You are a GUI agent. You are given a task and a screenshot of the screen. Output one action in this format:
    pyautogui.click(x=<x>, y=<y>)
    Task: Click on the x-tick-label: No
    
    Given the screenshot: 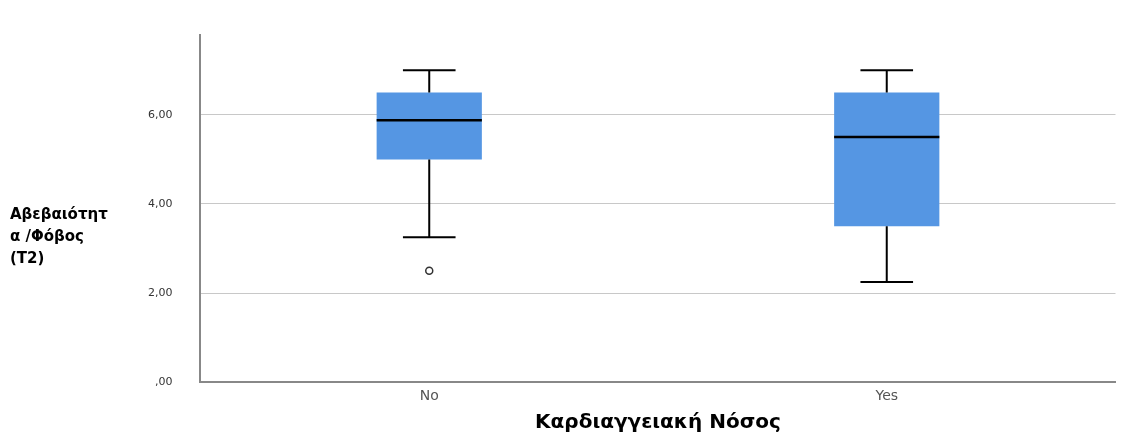 What is the action you would take?
    pyautogui.click(x=429, y=395)
    